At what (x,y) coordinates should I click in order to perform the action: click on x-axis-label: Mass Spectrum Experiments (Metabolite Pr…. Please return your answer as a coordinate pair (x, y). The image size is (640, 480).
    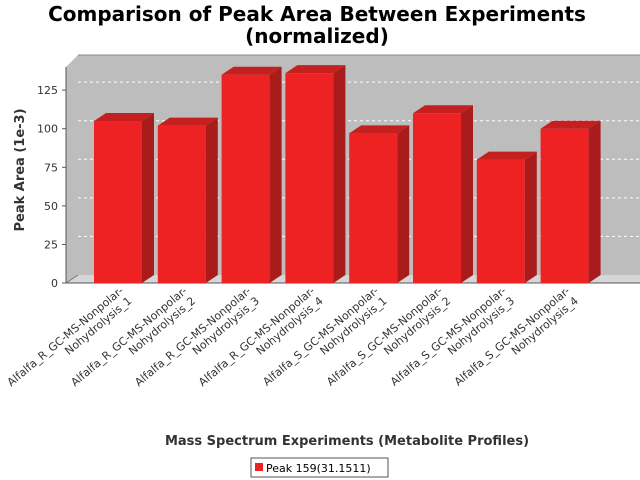
    Looking at the image, I should click on (347, 441).